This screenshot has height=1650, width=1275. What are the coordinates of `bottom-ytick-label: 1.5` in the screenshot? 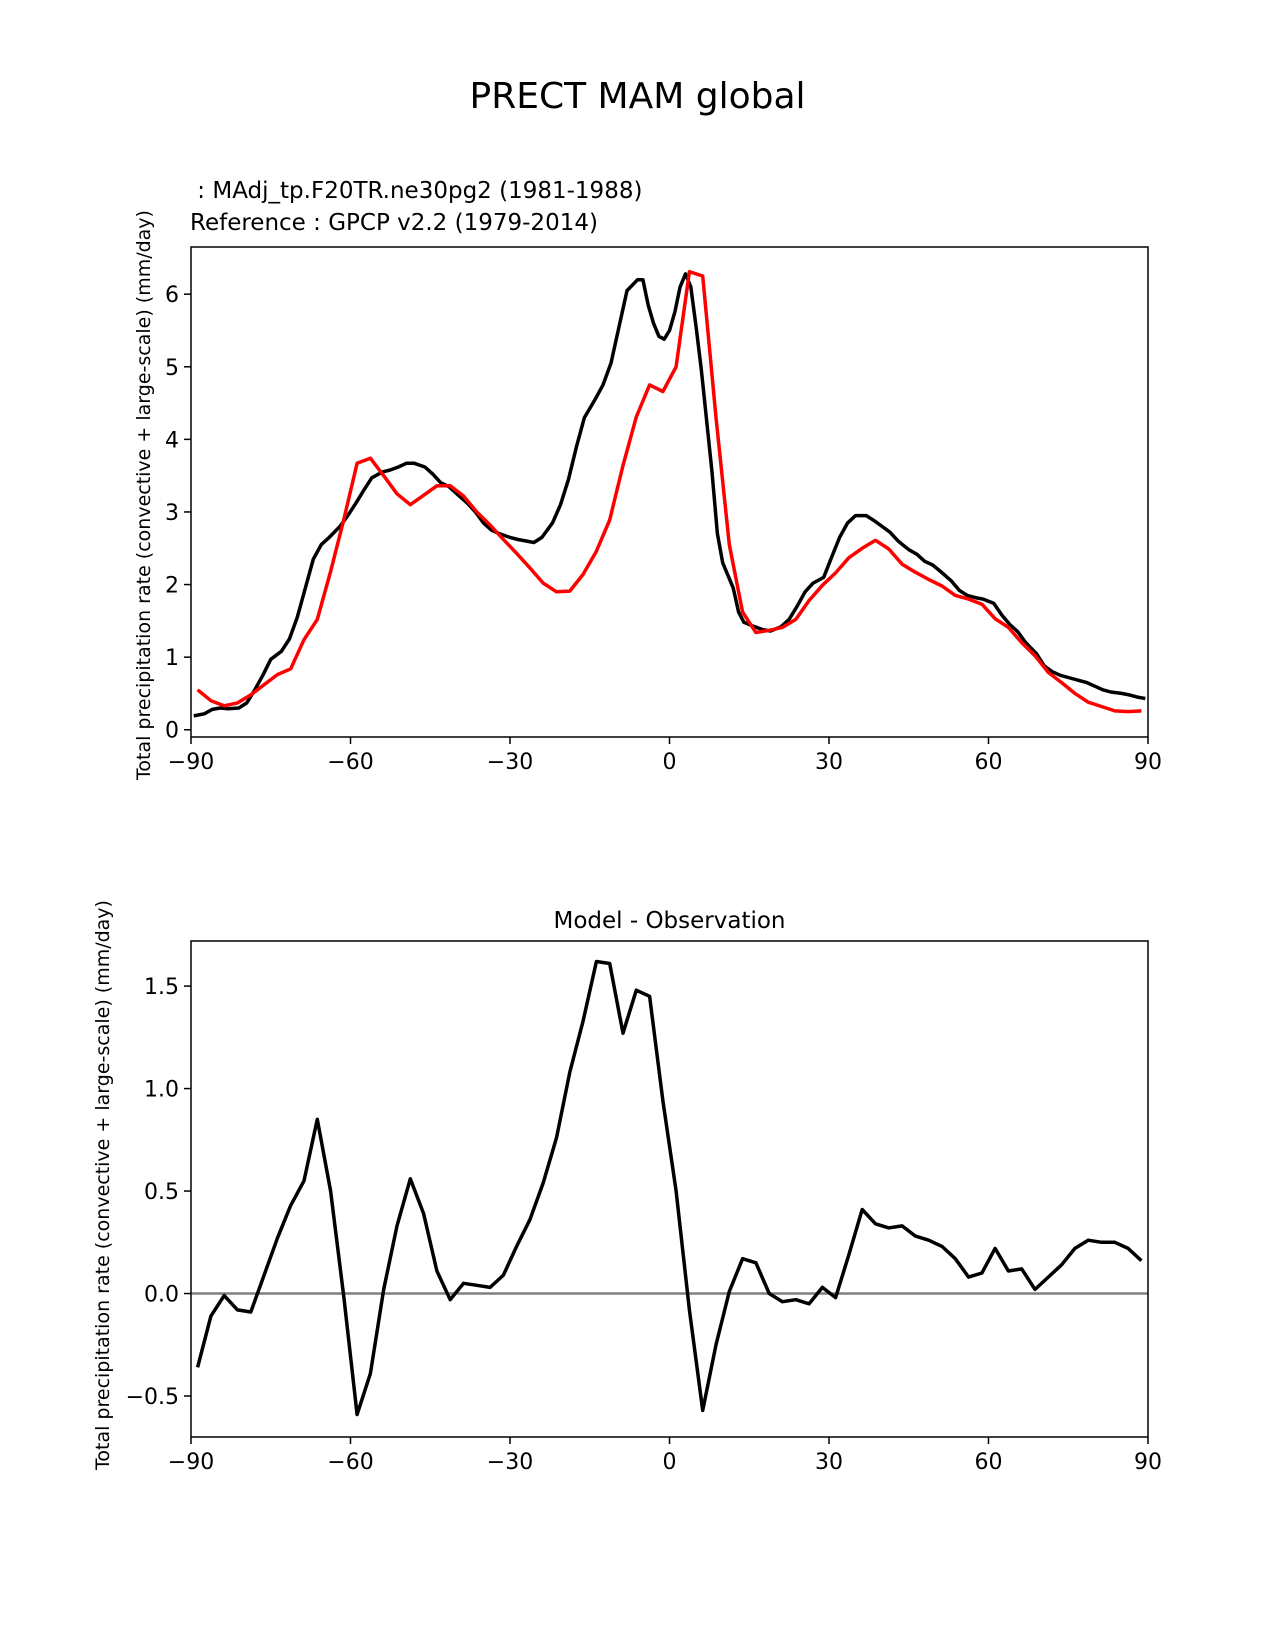 It's located at (161, 987).